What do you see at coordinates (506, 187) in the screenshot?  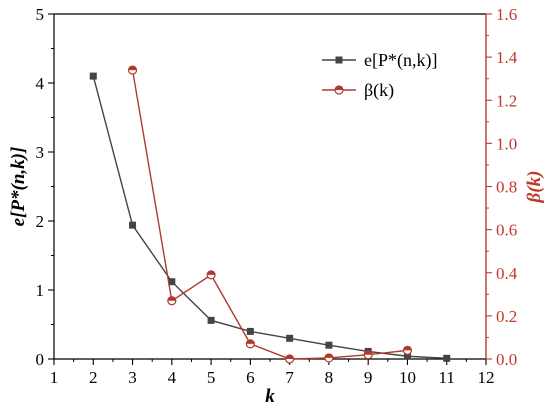 I see `y-right-tick-label: 0.8` at bounding box center [506, 187].